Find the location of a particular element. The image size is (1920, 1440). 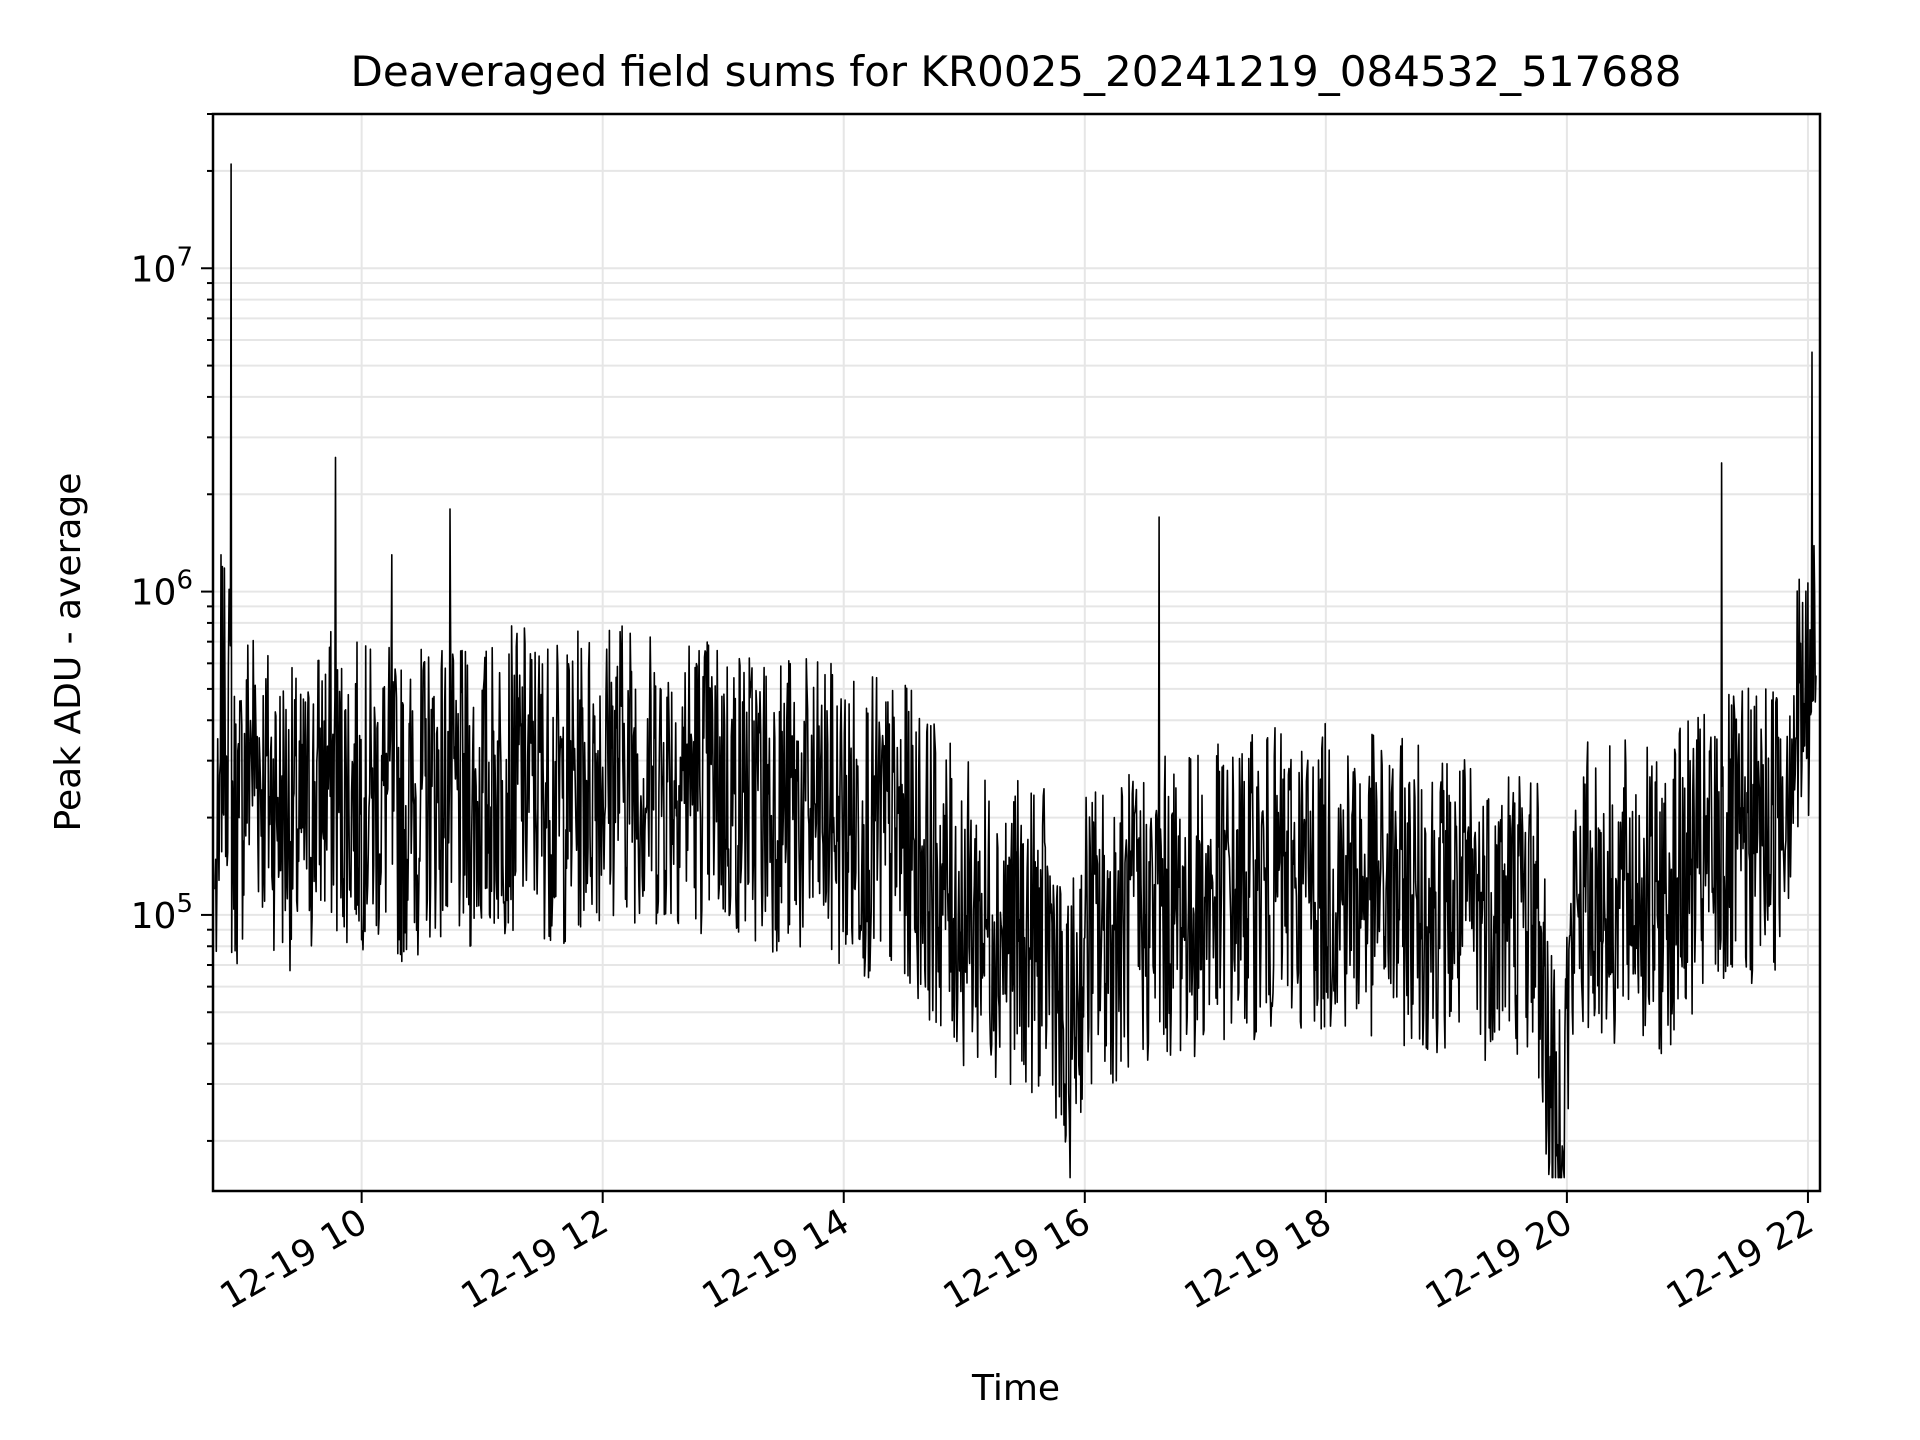

x-axis-label: Time is located at coordinates (1015, 1388).